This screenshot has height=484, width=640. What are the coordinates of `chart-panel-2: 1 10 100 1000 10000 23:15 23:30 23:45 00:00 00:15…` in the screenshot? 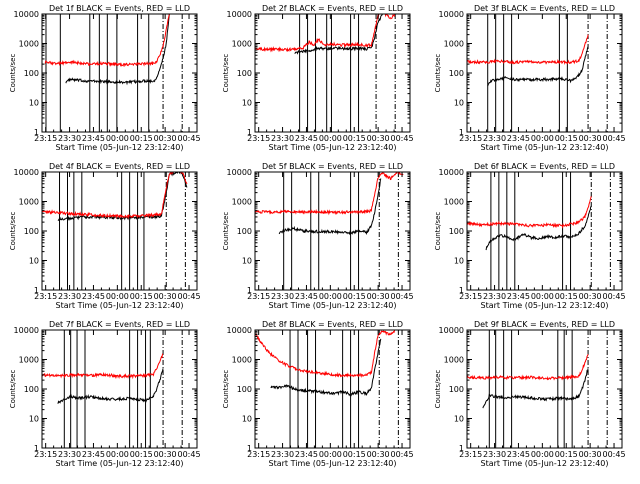 It's located at (318, 78).